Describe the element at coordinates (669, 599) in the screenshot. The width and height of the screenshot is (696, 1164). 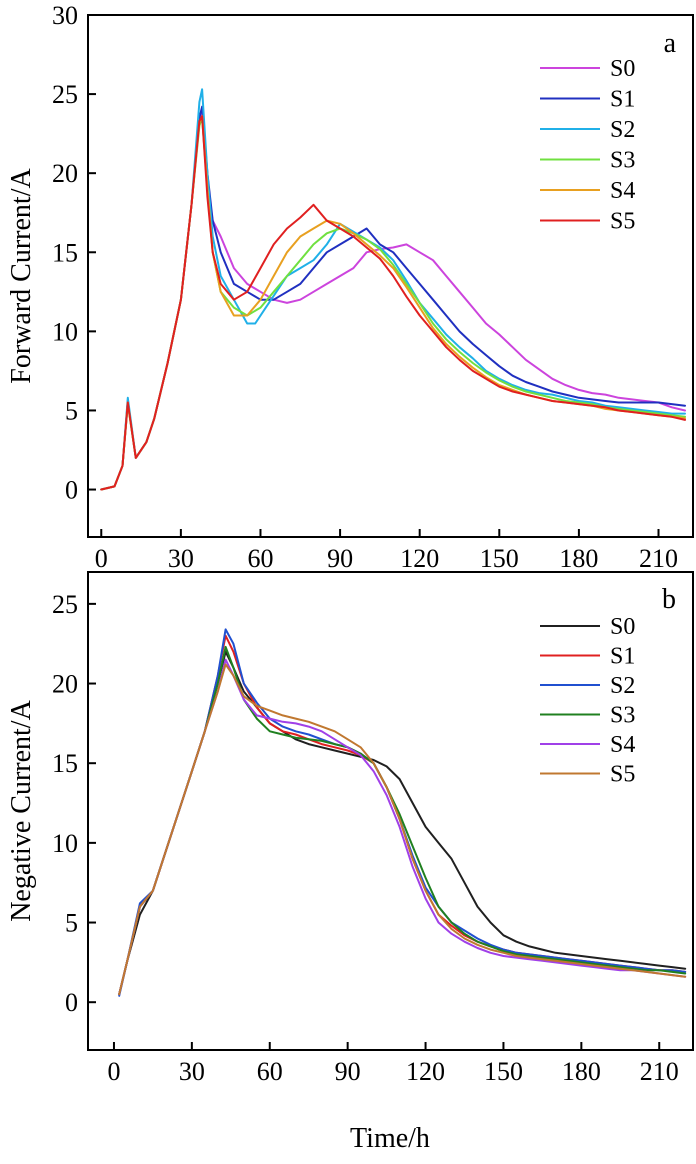
I see `panel-b-label: b` at that location.